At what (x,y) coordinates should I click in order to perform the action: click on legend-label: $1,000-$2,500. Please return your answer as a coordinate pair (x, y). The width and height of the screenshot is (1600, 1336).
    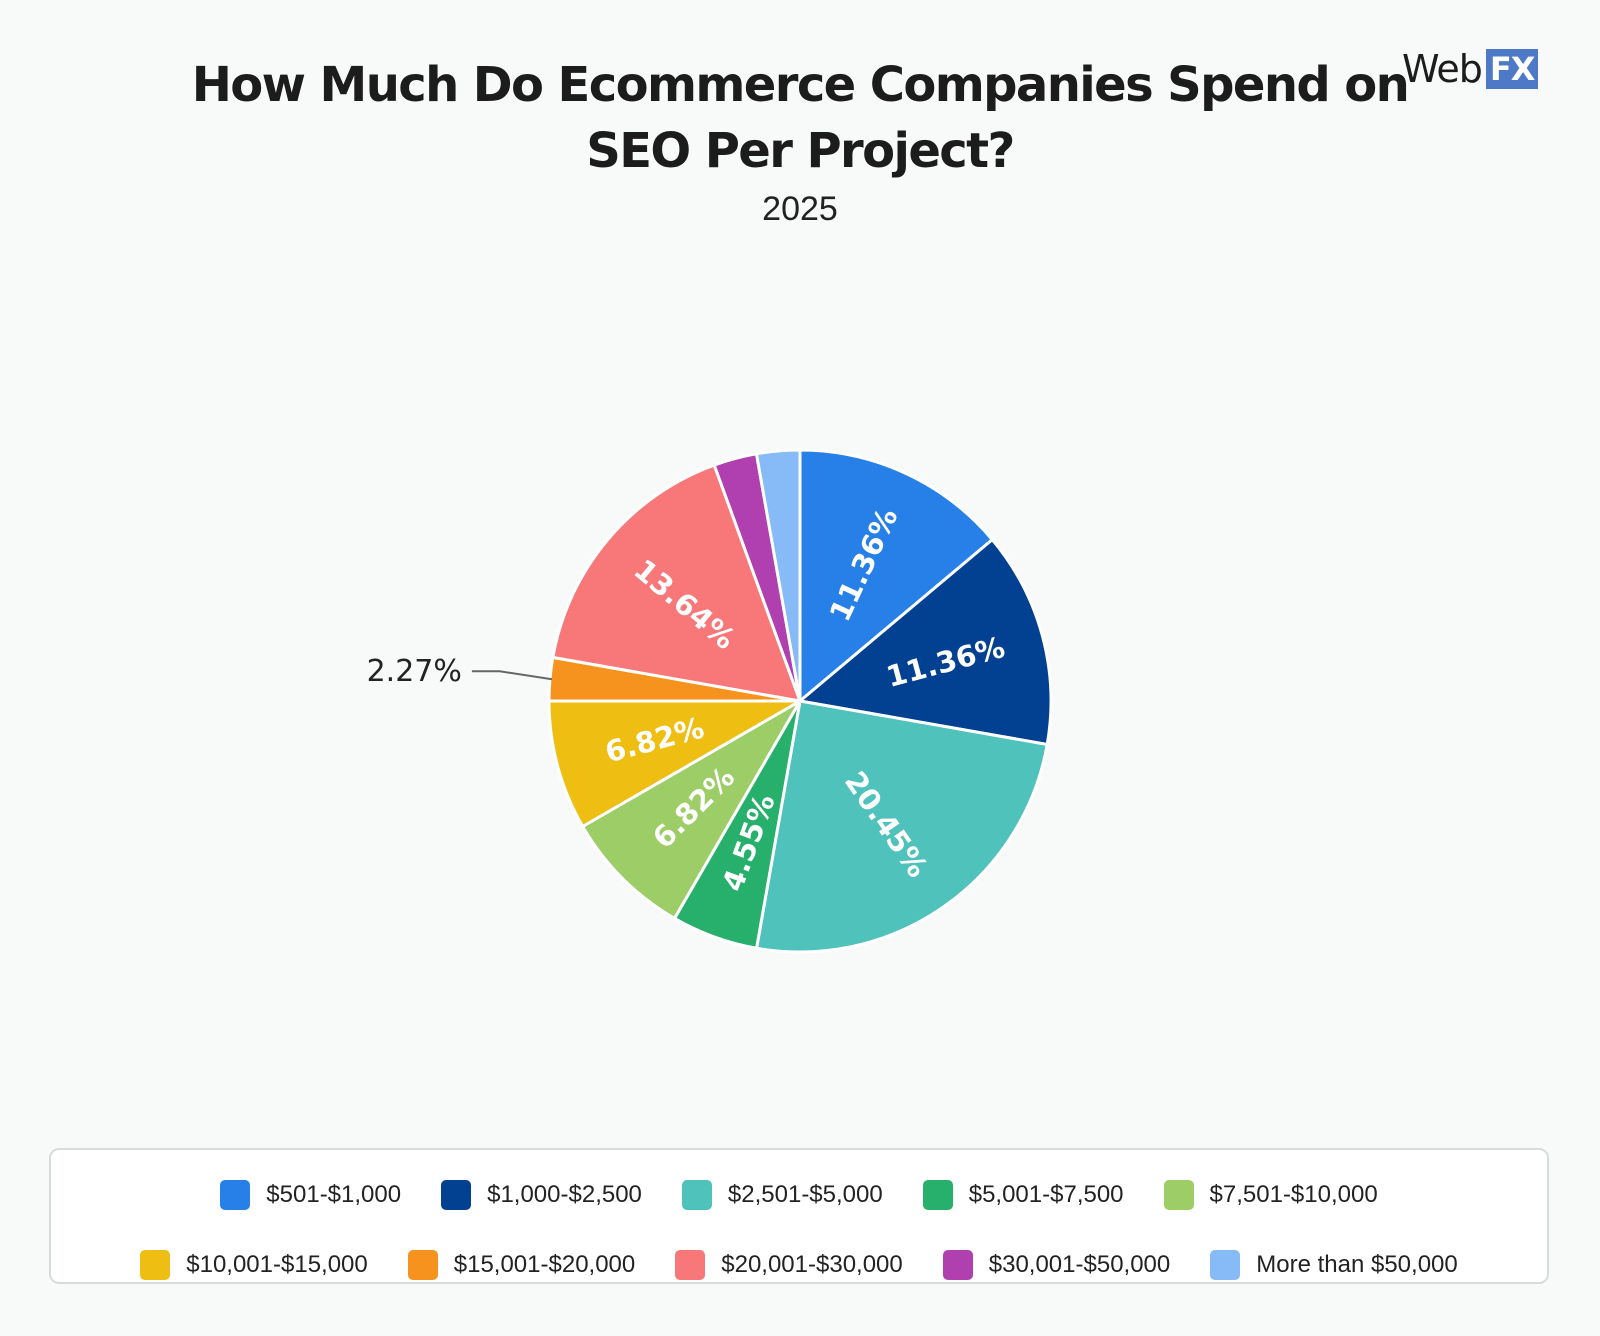
    Looking at the image, I should click on (564, 1194).